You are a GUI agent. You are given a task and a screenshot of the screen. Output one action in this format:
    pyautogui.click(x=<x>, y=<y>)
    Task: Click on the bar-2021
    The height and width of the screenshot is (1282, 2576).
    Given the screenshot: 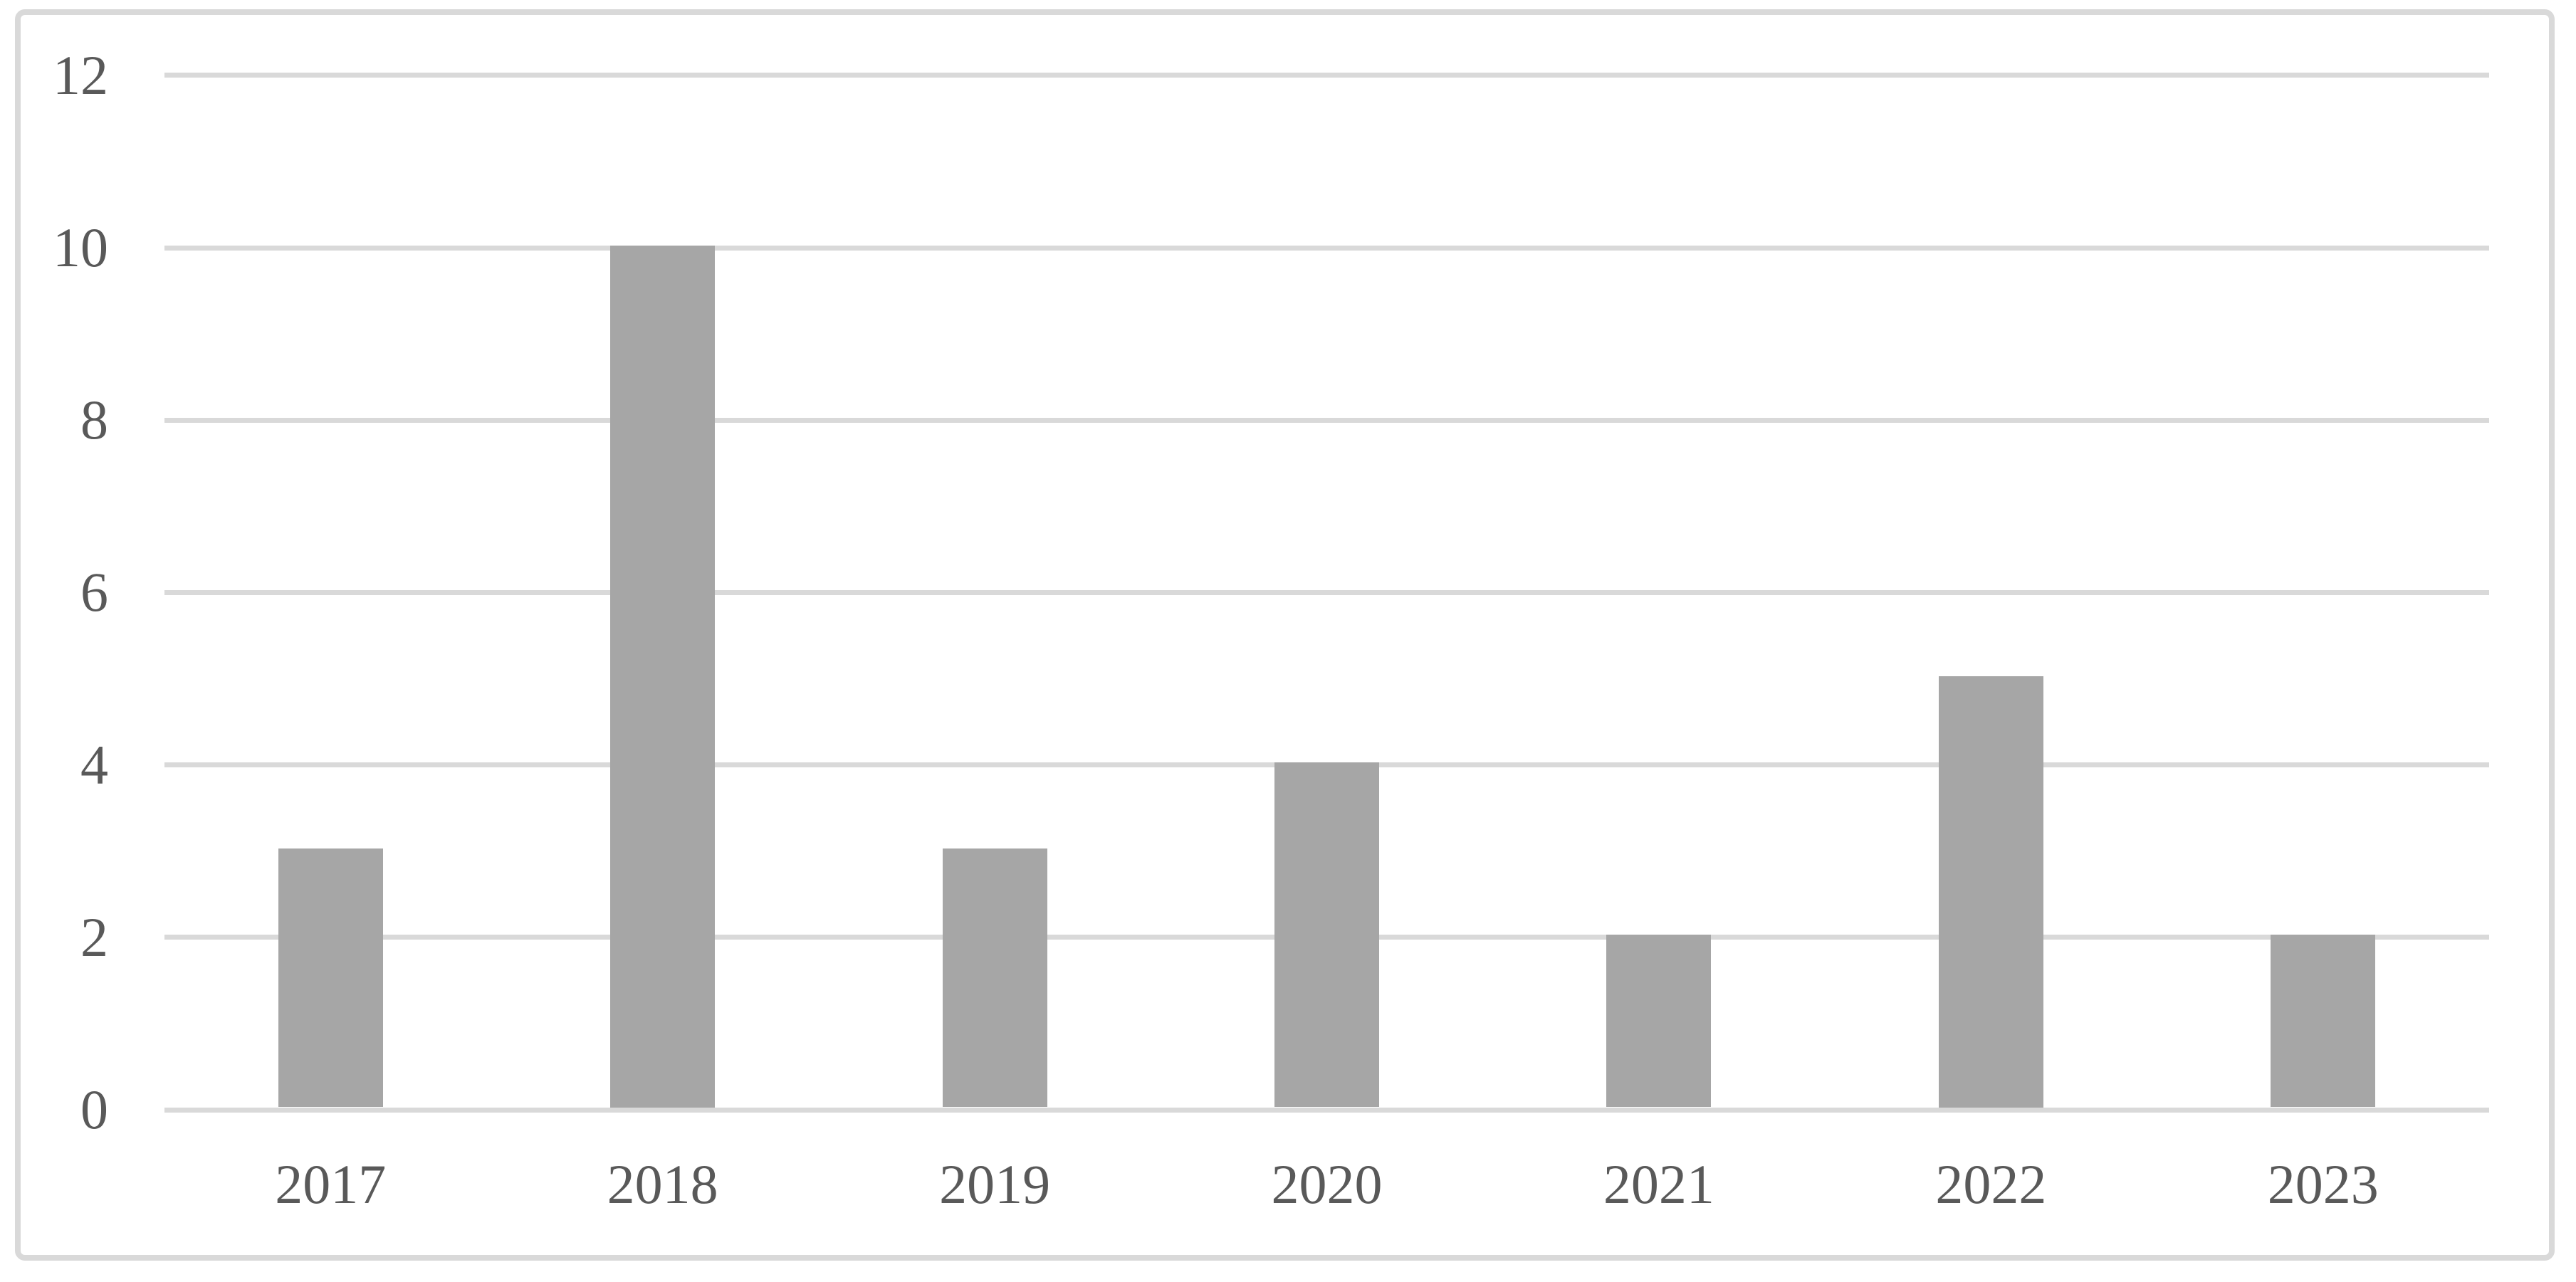 What is the action you would take?
    pyautogui.click(x=1659, y=1021)
    